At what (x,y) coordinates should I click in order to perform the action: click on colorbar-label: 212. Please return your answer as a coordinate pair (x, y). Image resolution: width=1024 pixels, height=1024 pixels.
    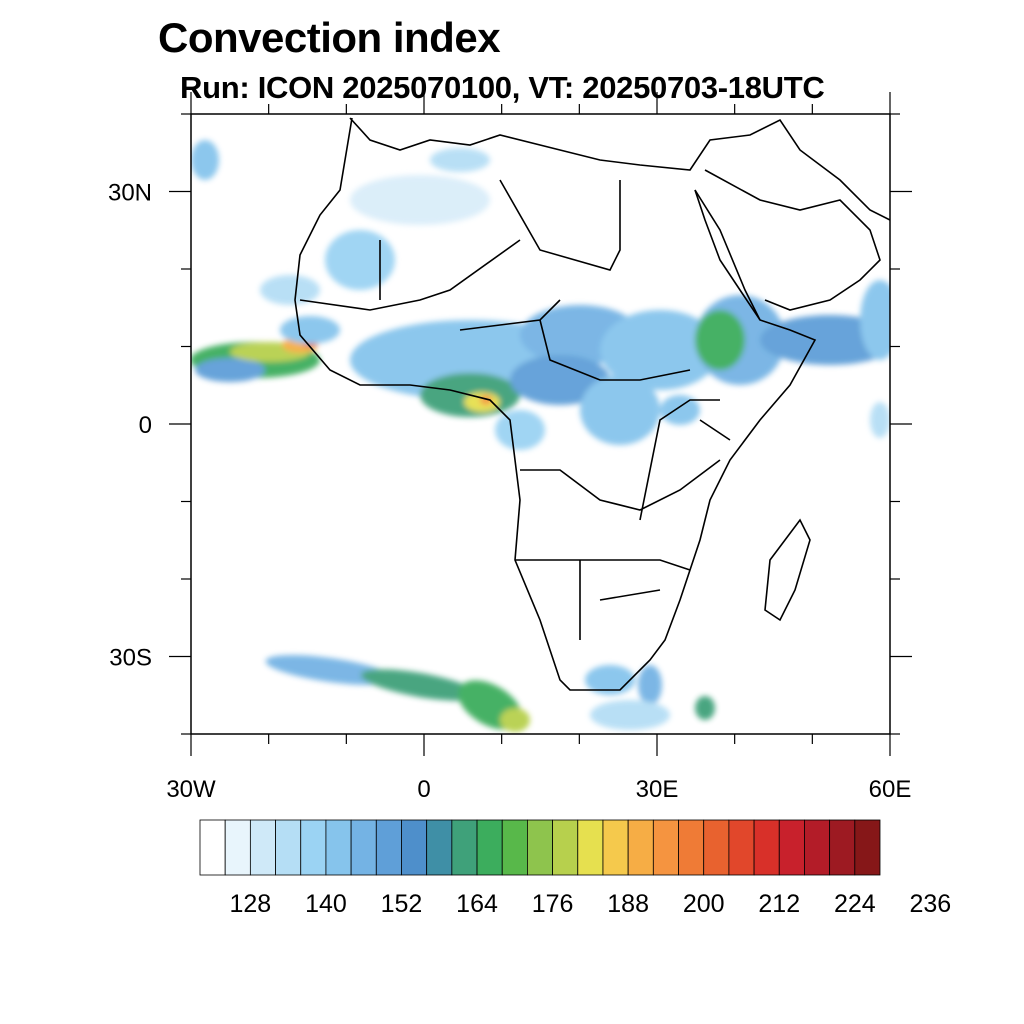
    Looking at the image, I should click on (779, 904).